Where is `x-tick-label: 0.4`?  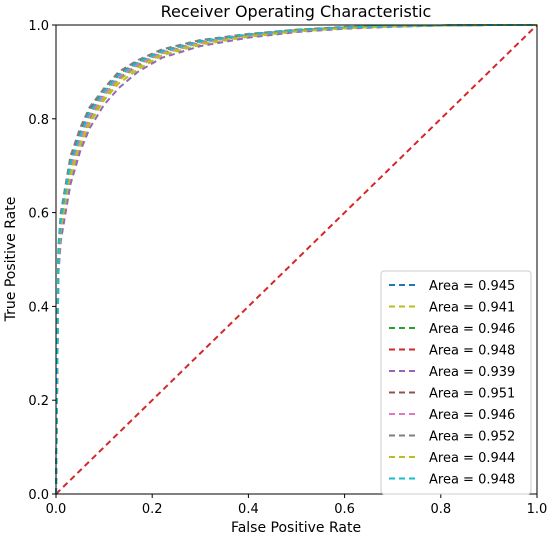
x-tick-label: 0.4 is located at coordinates (248, 509).